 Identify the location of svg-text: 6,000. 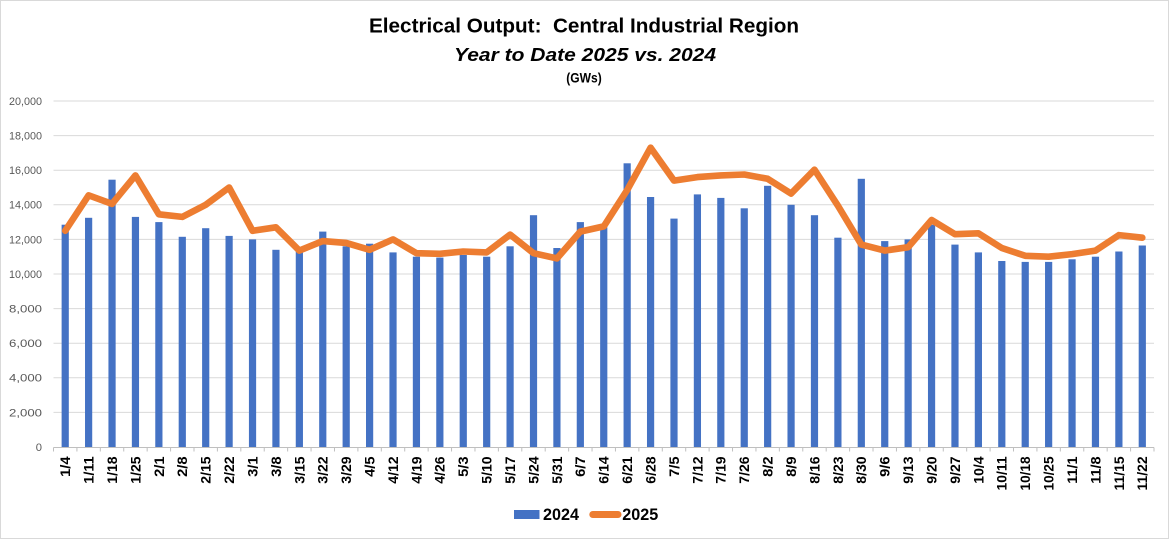
(25, 344).